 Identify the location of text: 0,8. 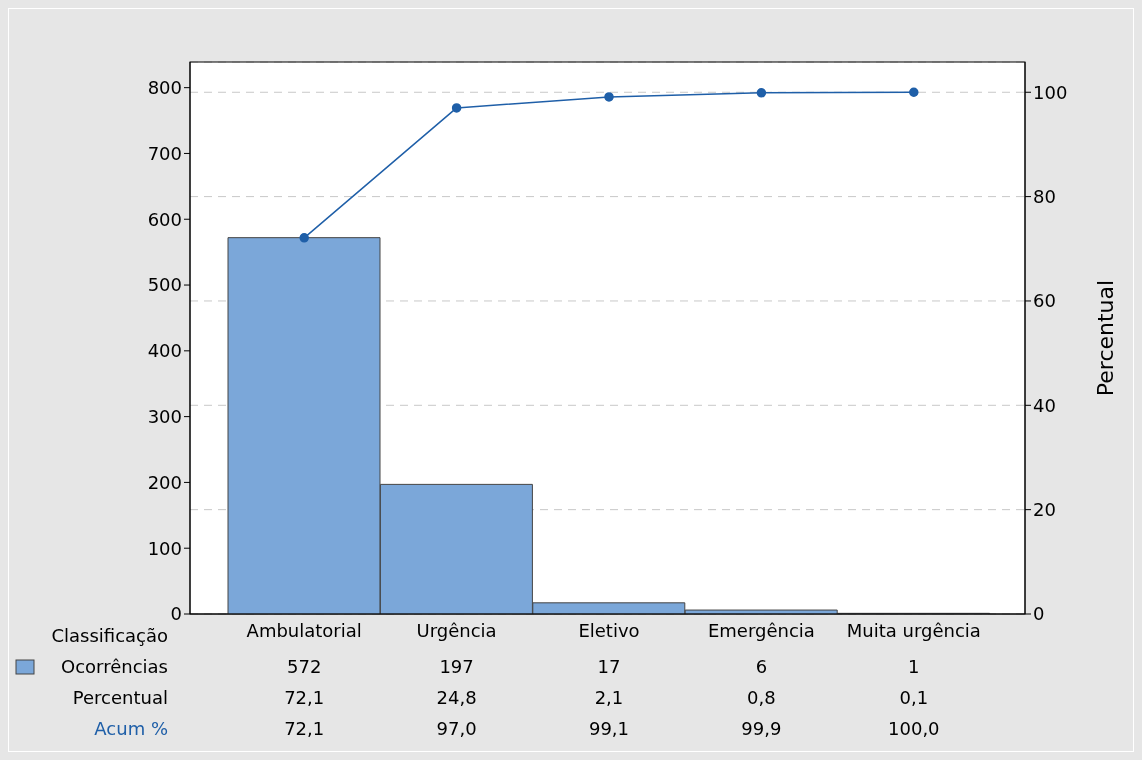
(761, 698).